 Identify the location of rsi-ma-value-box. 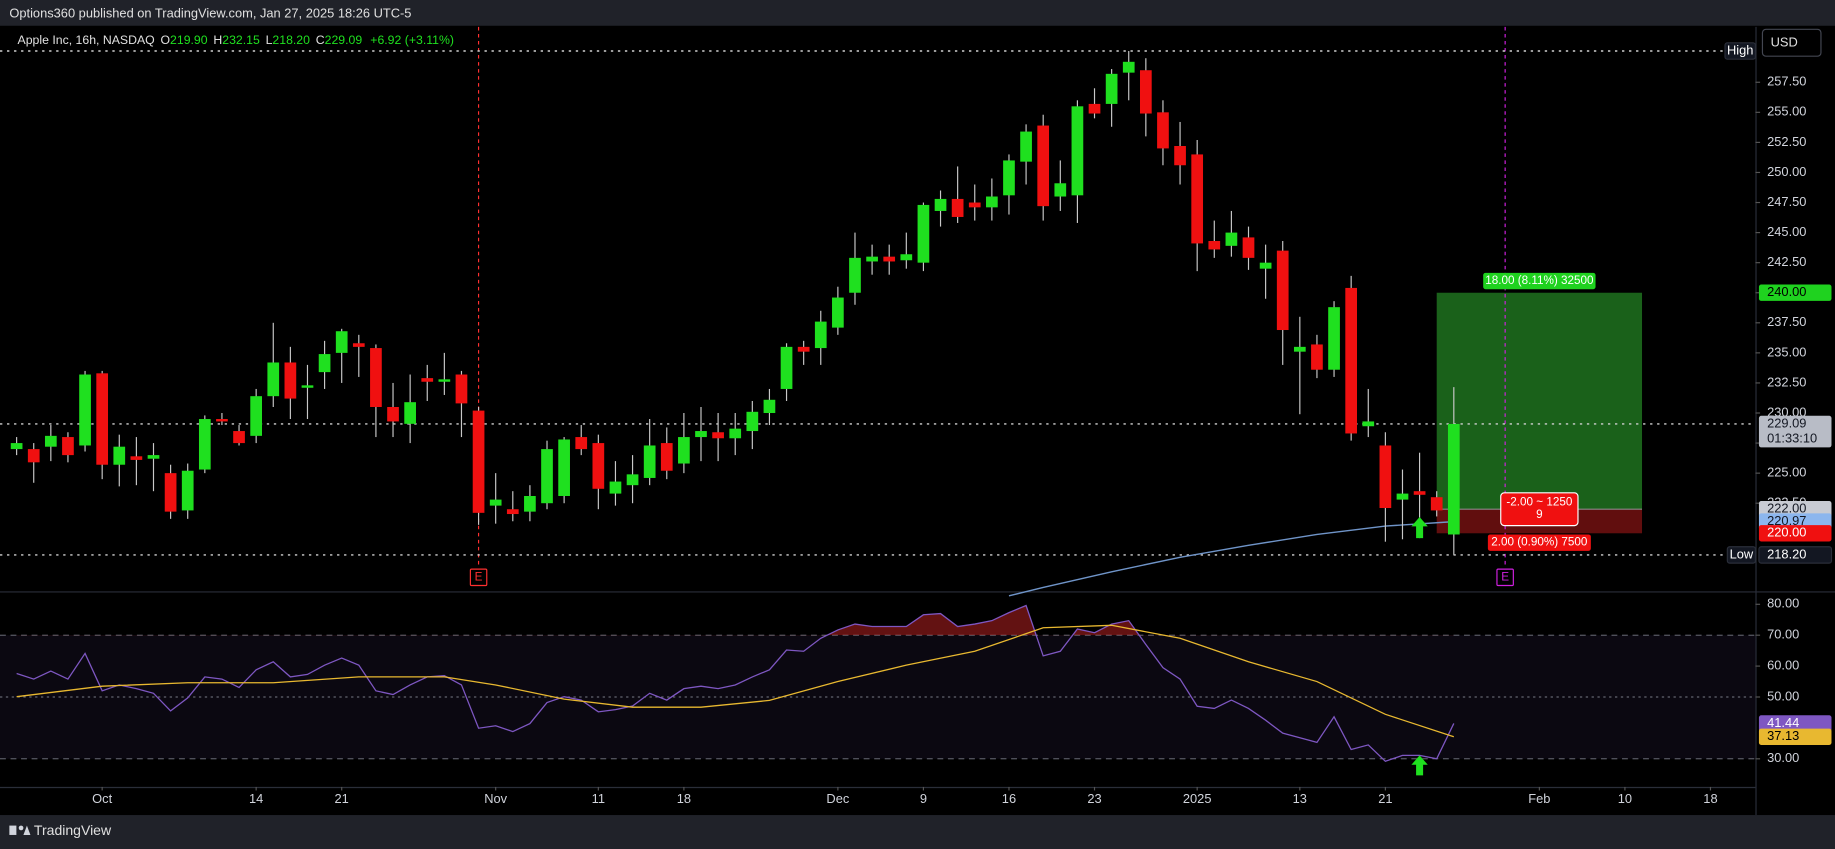
(1795, 736).